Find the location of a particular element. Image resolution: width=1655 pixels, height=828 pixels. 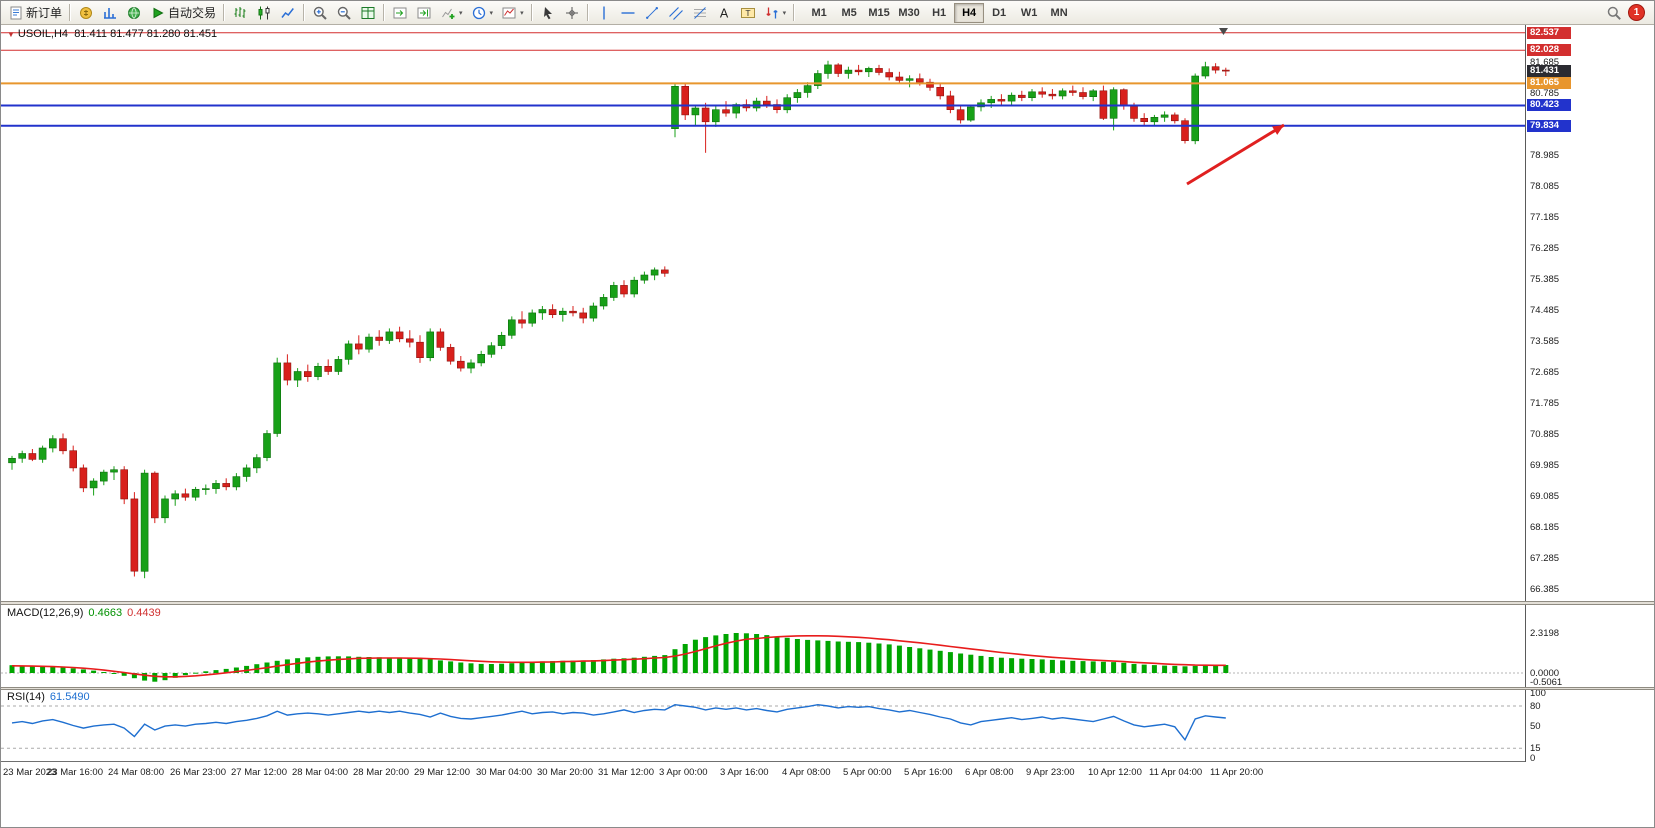

notification-badge: 1 is located at coordinates (1636, 12).